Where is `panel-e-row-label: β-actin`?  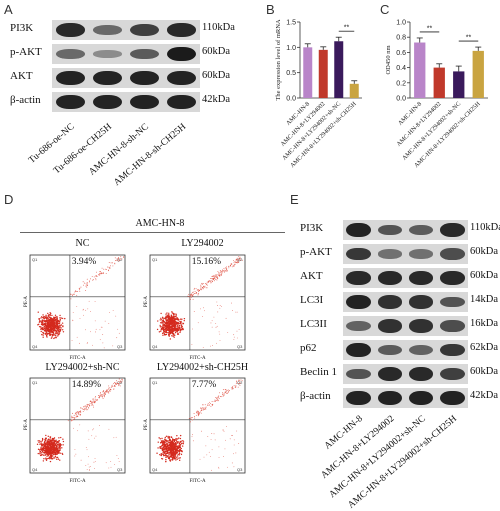 panel-e-row-label: β-actin is located at coordinates (315, 396).